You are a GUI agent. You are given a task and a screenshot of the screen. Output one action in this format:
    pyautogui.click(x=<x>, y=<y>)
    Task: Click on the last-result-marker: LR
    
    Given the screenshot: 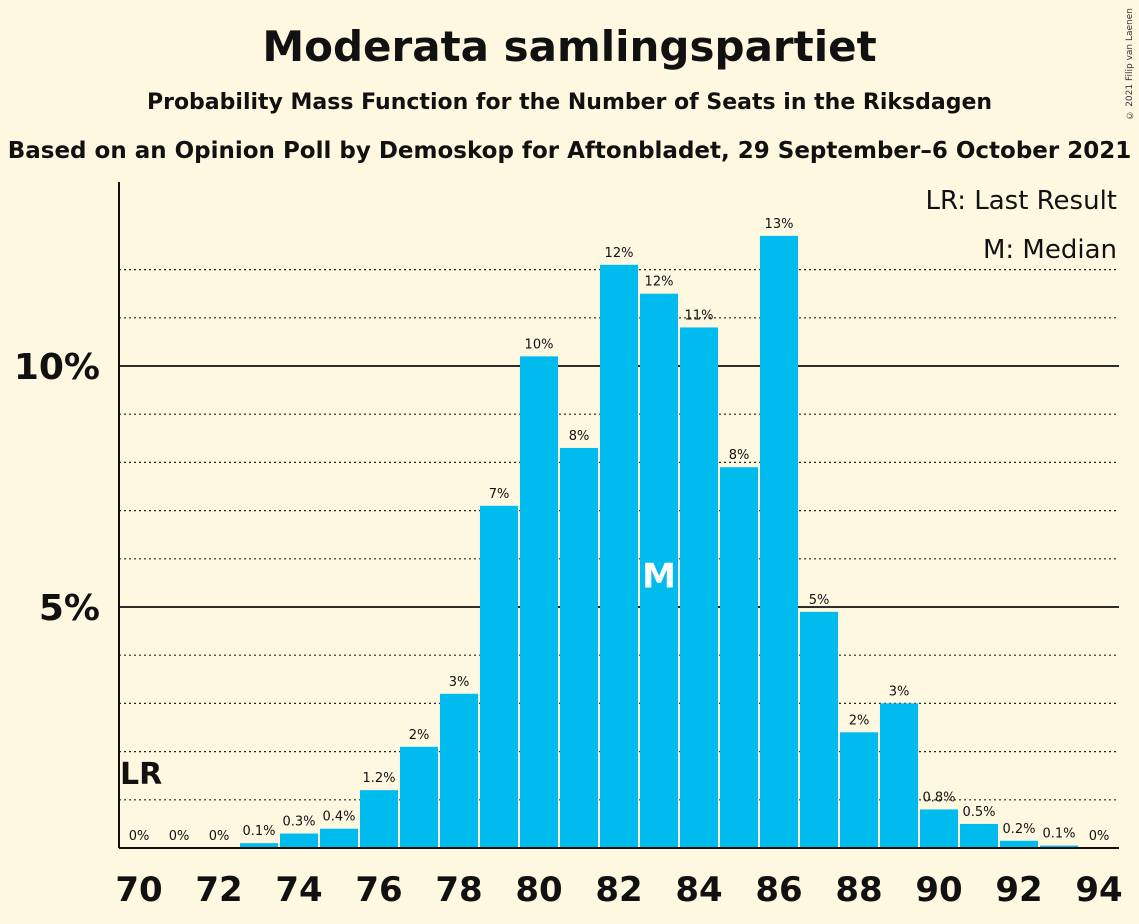 What is the action you would take?
    pyautogui.click(x=141, y=774)
    